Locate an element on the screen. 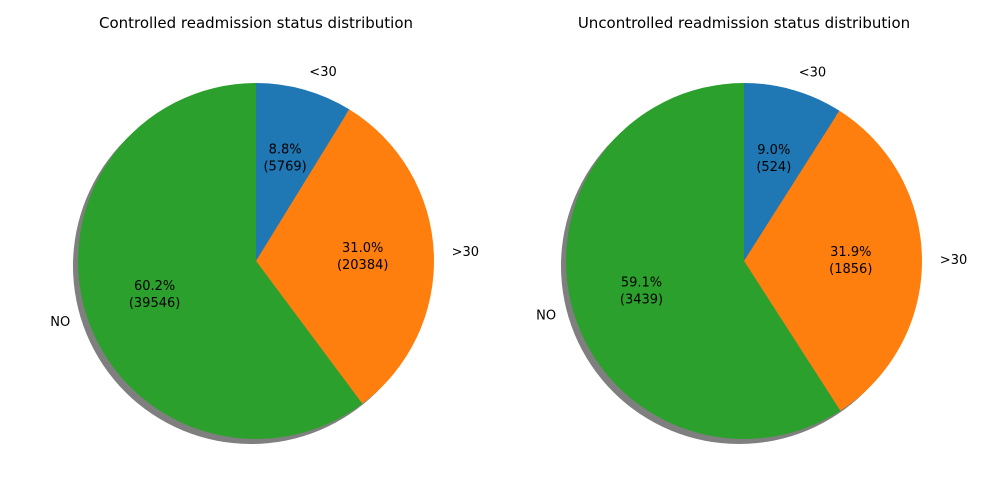 Image resolution: width=1000 pixels, height=500 pixels. slice-percent-label: 59.1% is located at coordinates (641, 283).